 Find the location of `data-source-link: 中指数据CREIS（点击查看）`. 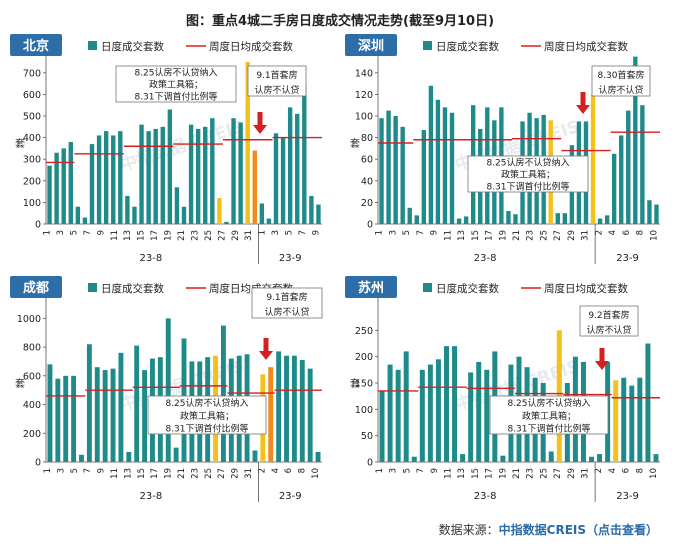

data-source-link: 中指数据CREIS（点击查看） is located at coordinates (578, 530).